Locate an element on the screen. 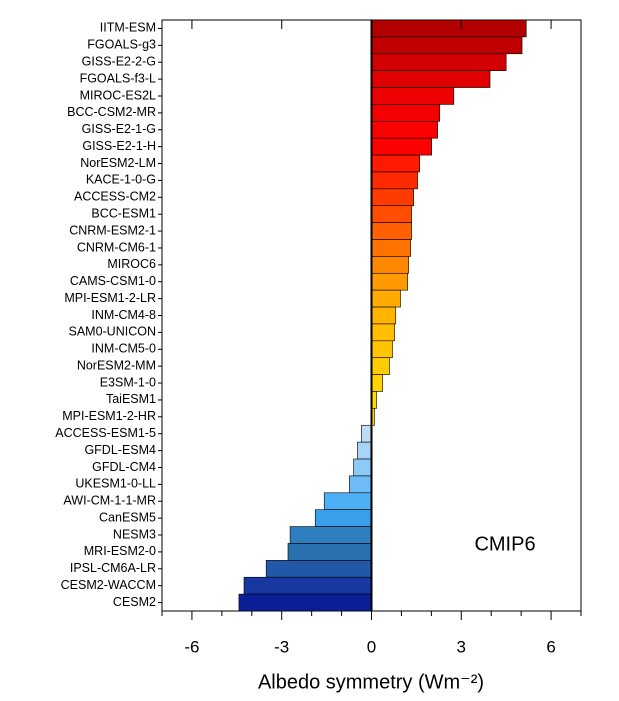 This screenshot has height=701, width=619. x-tick-label: 0 is located at coordinates (371, 646).